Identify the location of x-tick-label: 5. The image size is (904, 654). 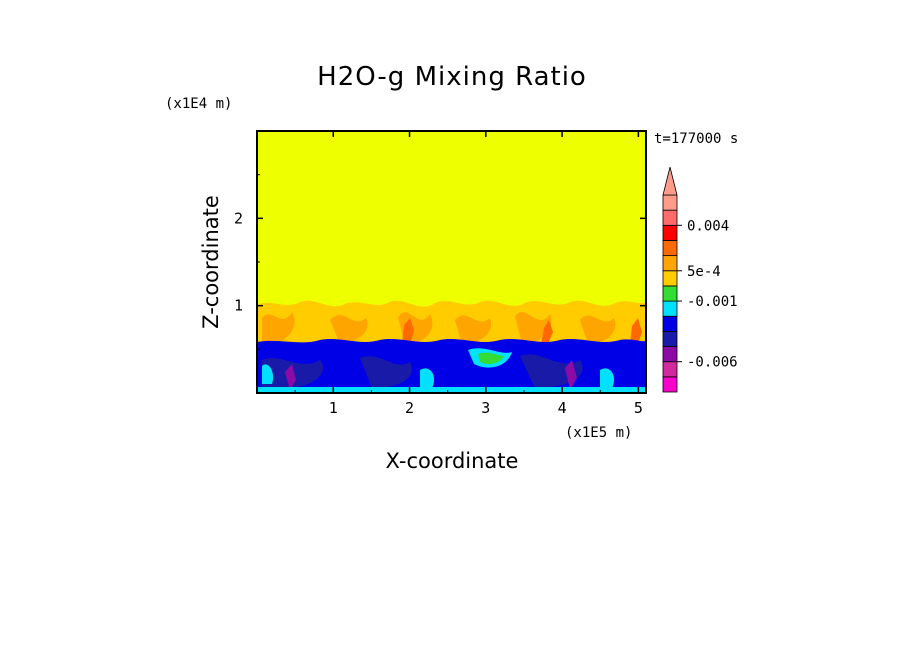
(638, 408).